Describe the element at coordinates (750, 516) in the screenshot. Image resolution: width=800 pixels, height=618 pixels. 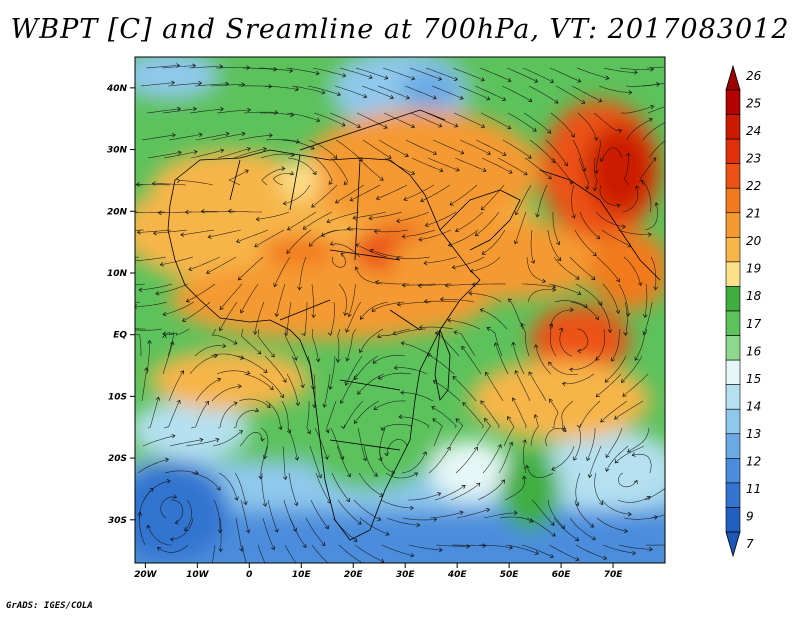
I see `colorbar-label: 9` at that location.